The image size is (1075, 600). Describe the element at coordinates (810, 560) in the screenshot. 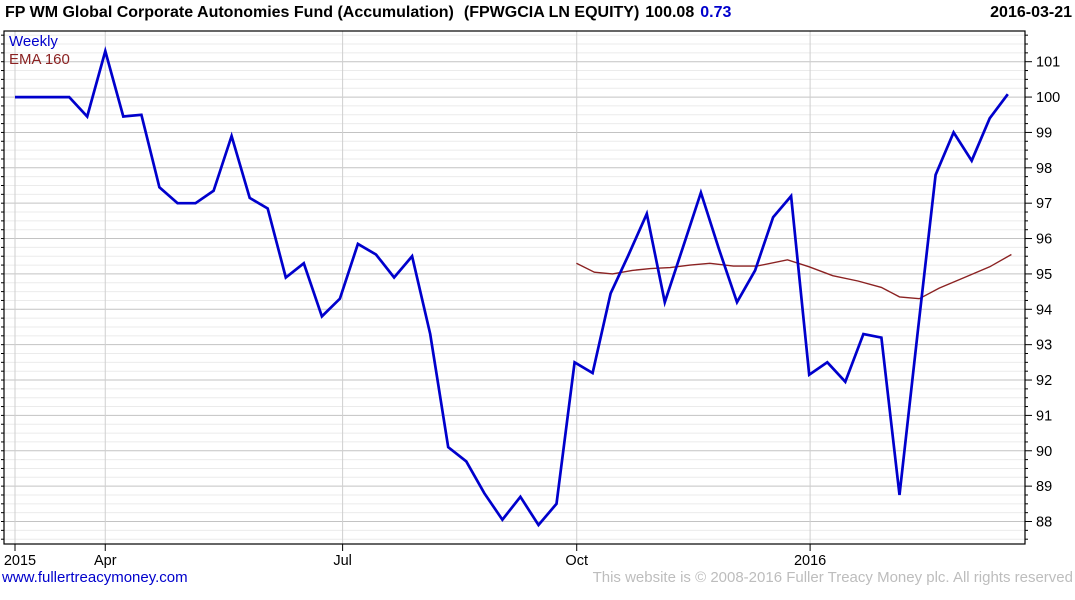

I see `x-axis-label: 2016` at that location.